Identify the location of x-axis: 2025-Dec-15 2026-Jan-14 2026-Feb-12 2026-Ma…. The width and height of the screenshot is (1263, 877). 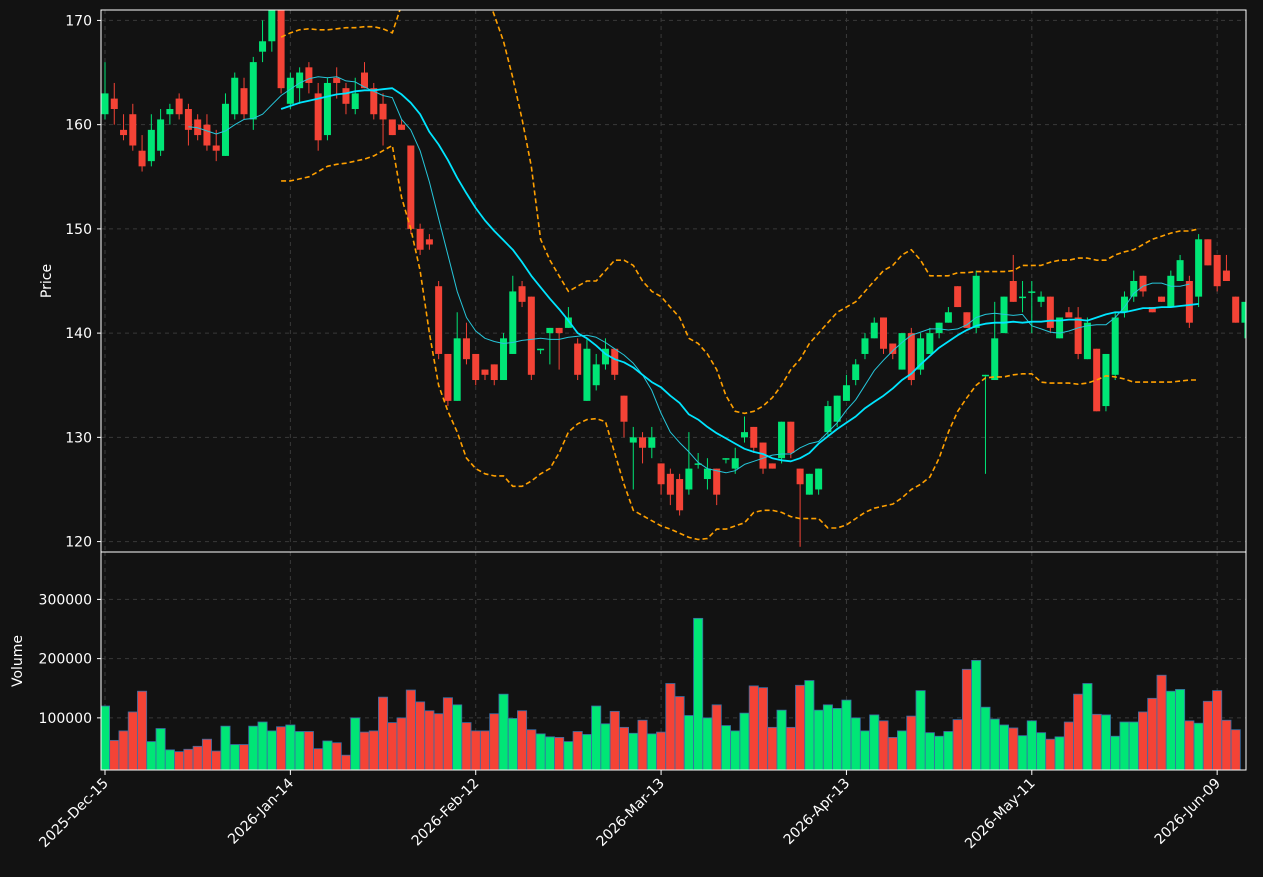
(630, 811).